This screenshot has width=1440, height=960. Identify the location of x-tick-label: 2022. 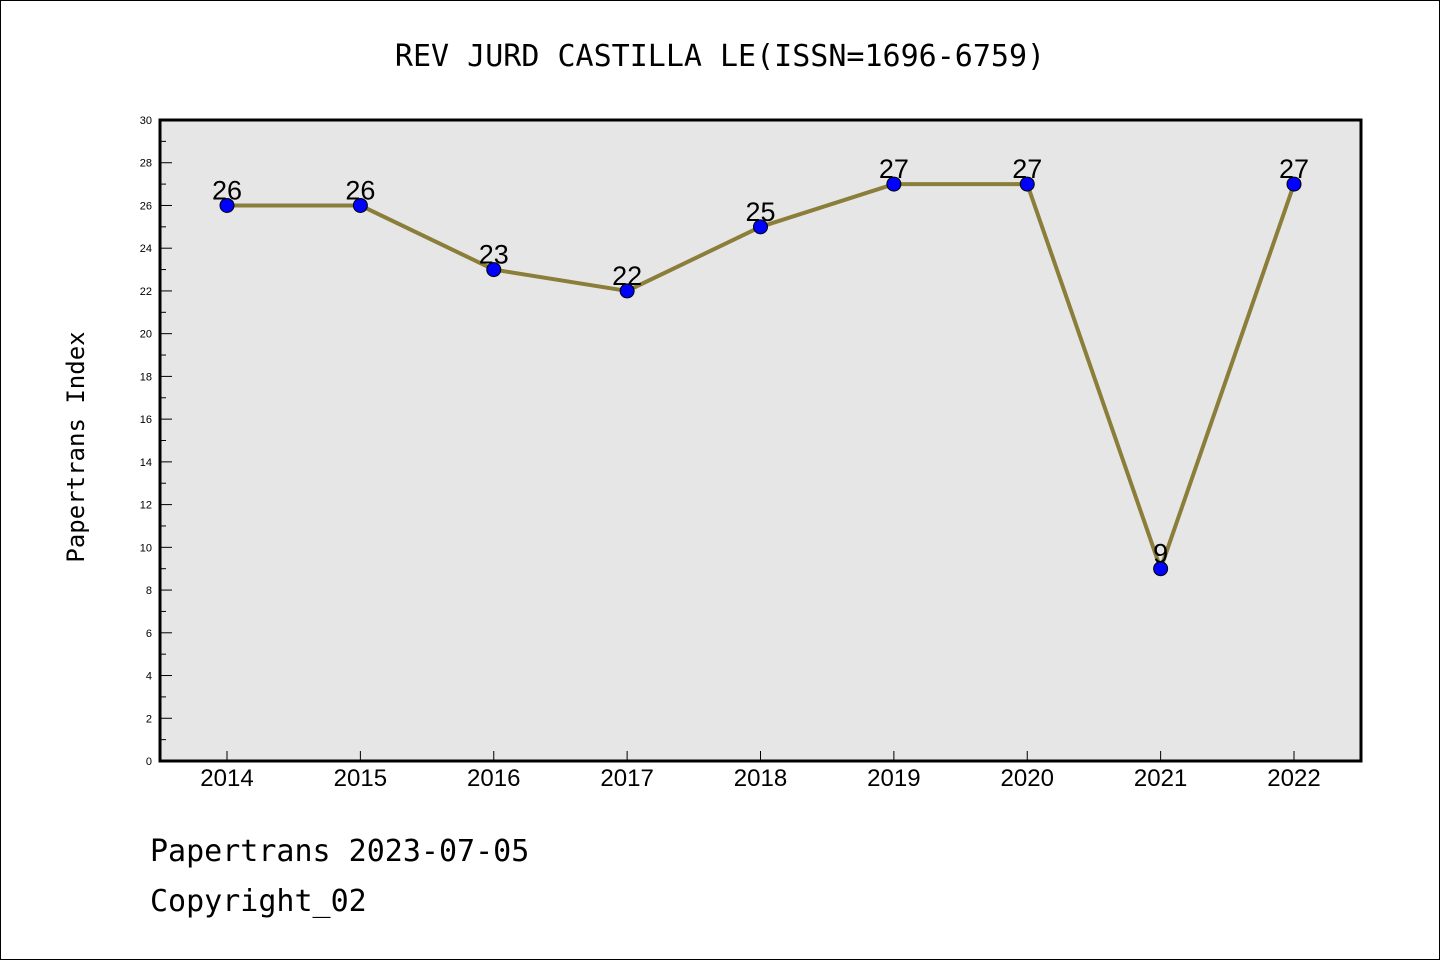
(1293, 778).